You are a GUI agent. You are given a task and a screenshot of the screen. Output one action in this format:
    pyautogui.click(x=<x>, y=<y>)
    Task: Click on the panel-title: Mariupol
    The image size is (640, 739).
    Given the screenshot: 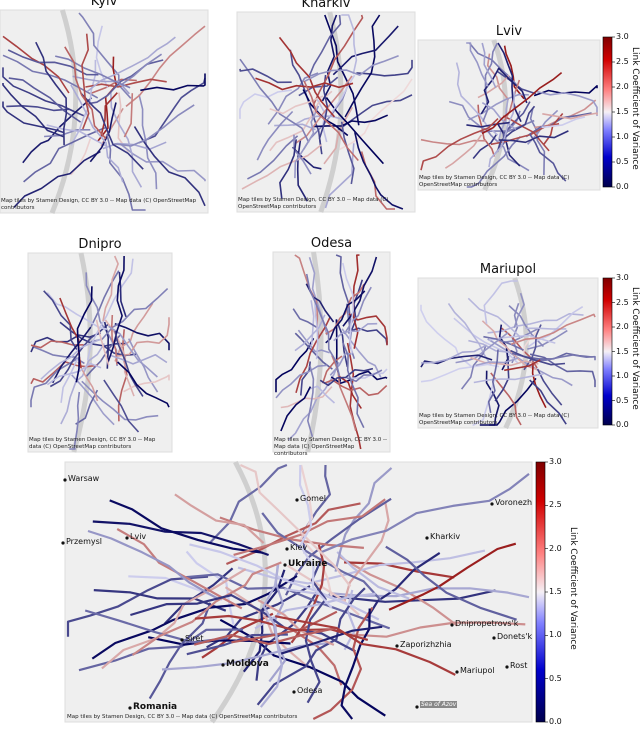 What is the action you would take?
    pyautogui.click(x=508, y=269)
    